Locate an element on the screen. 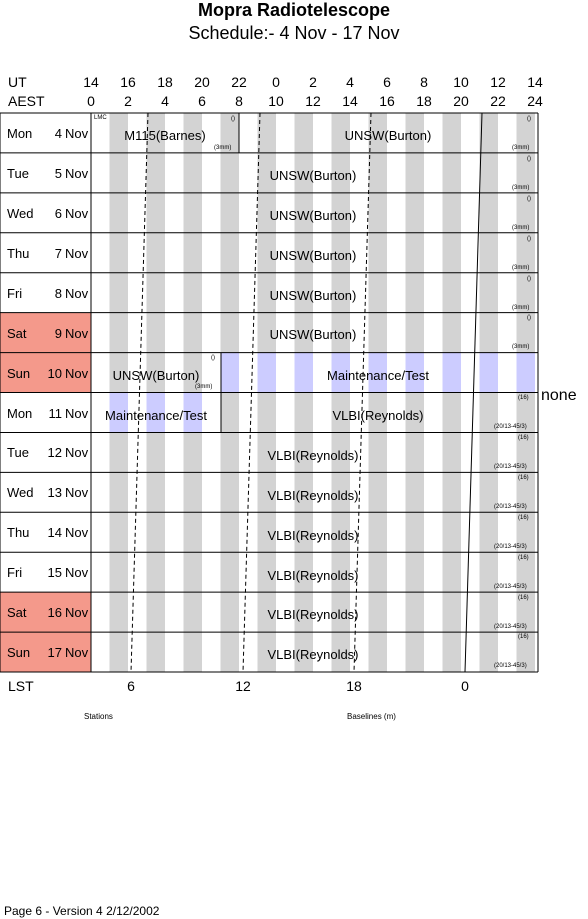  ut-tick: 0 is located at coordinates (276, 82).